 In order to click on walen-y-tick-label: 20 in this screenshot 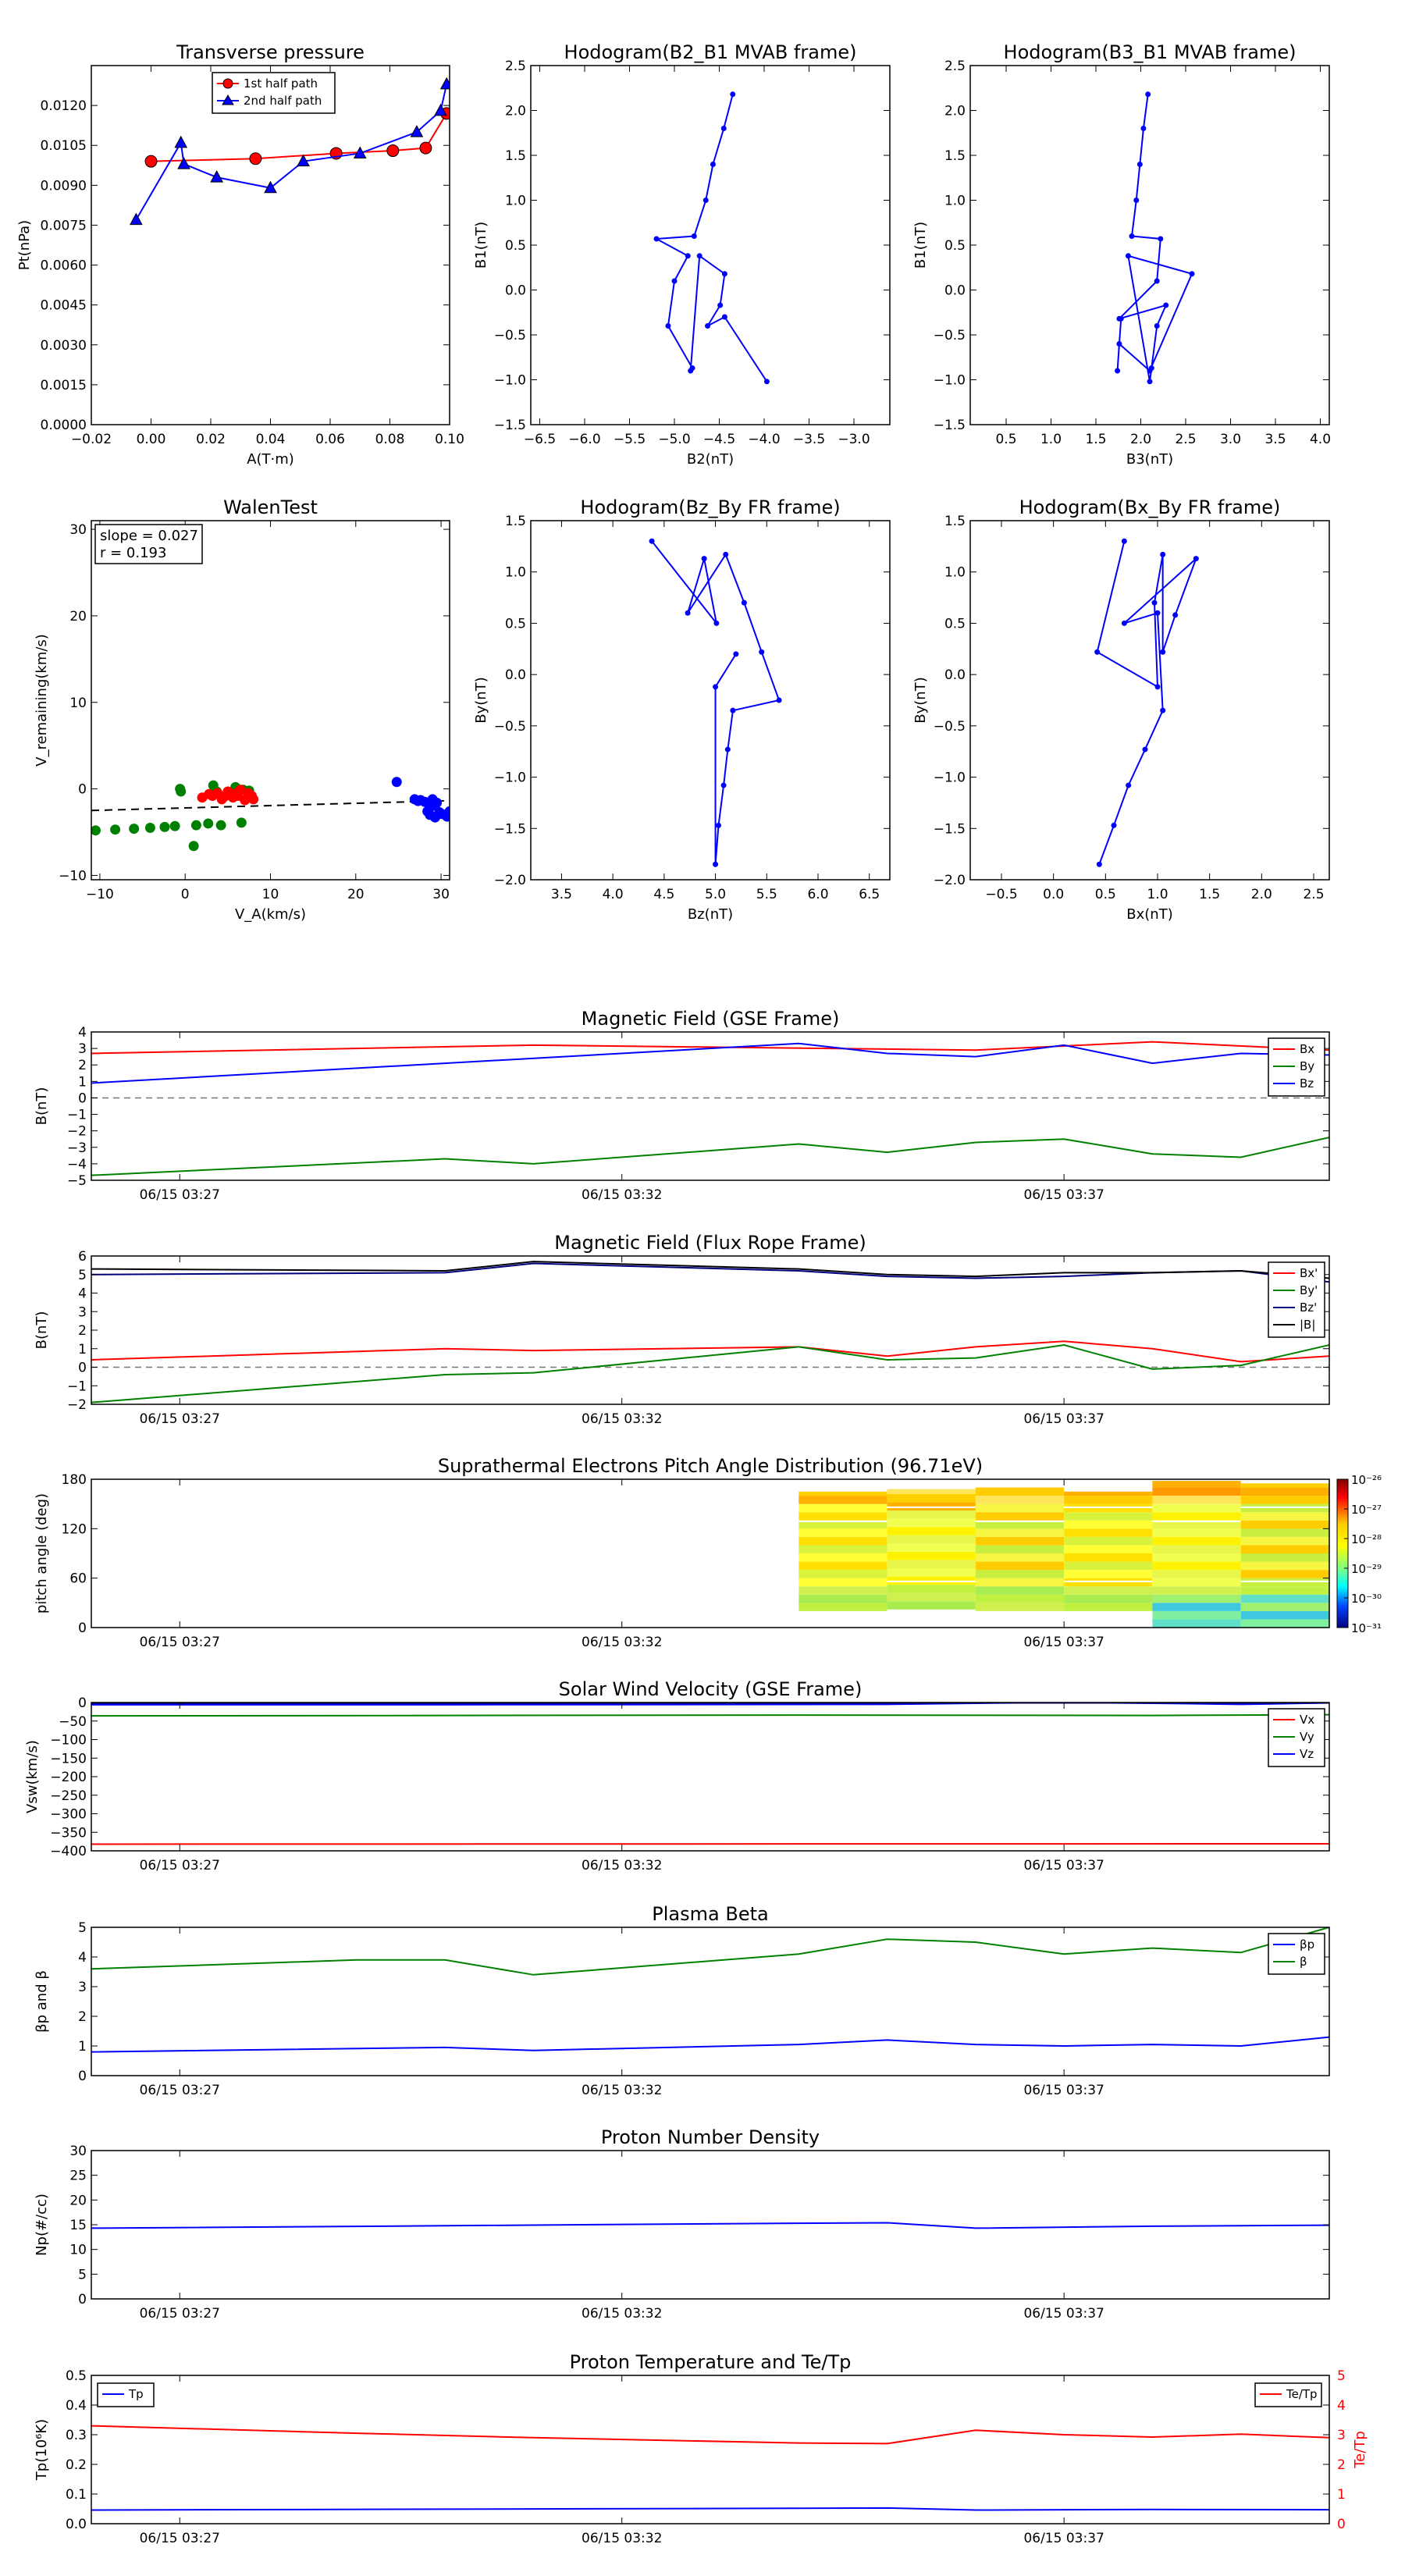, I will do `click(78, 616)`.